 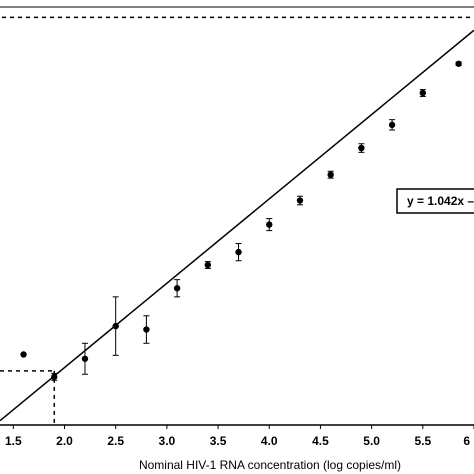 I want to click on x-tick-label-4: 3.5, so click(x=218, y=441).